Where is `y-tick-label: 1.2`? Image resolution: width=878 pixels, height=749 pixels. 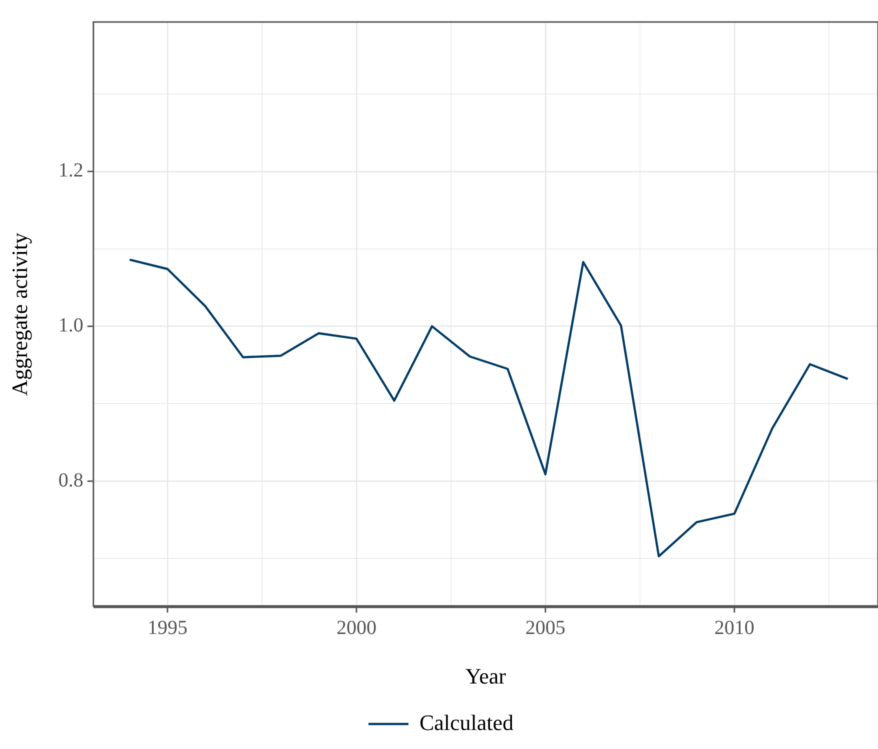
y-tick-label: 1.2 is located at coordinates (71, 171).